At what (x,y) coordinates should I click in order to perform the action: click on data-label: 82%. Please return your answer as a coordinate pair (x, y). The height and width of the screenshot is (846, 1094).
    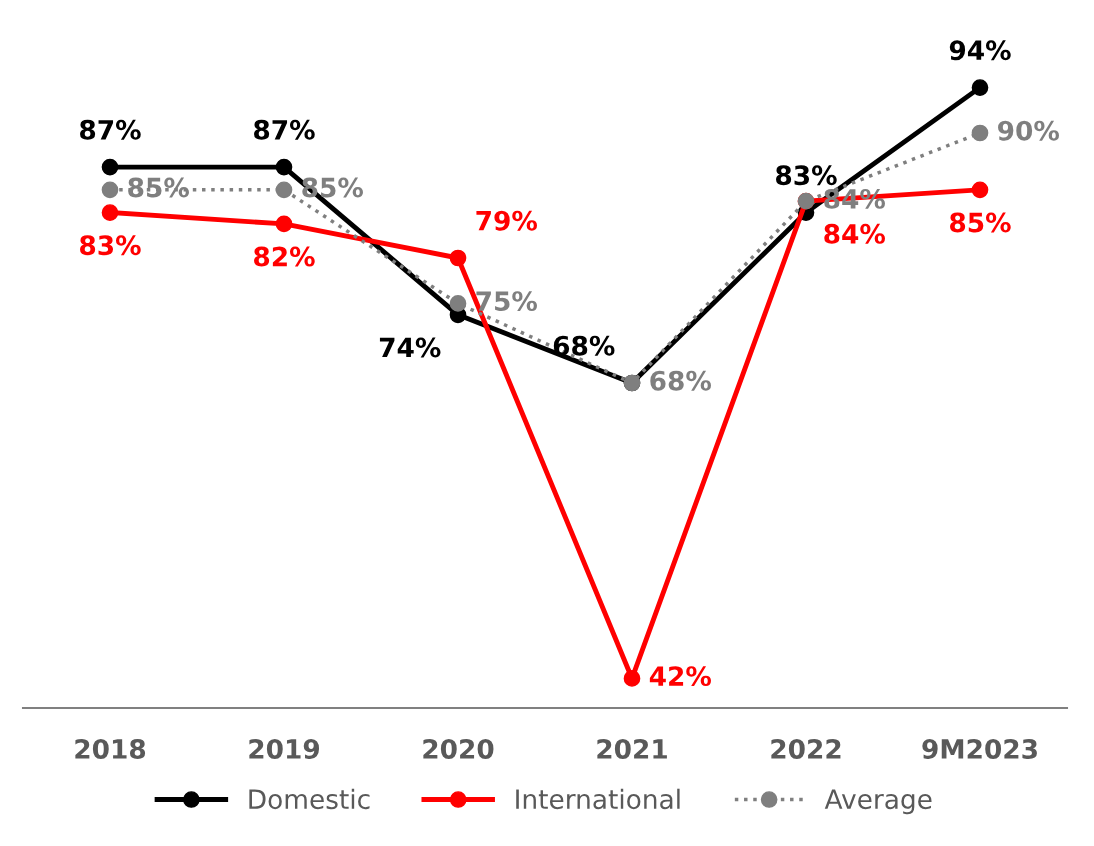
    Looking at the image, I should click on (284, 256).